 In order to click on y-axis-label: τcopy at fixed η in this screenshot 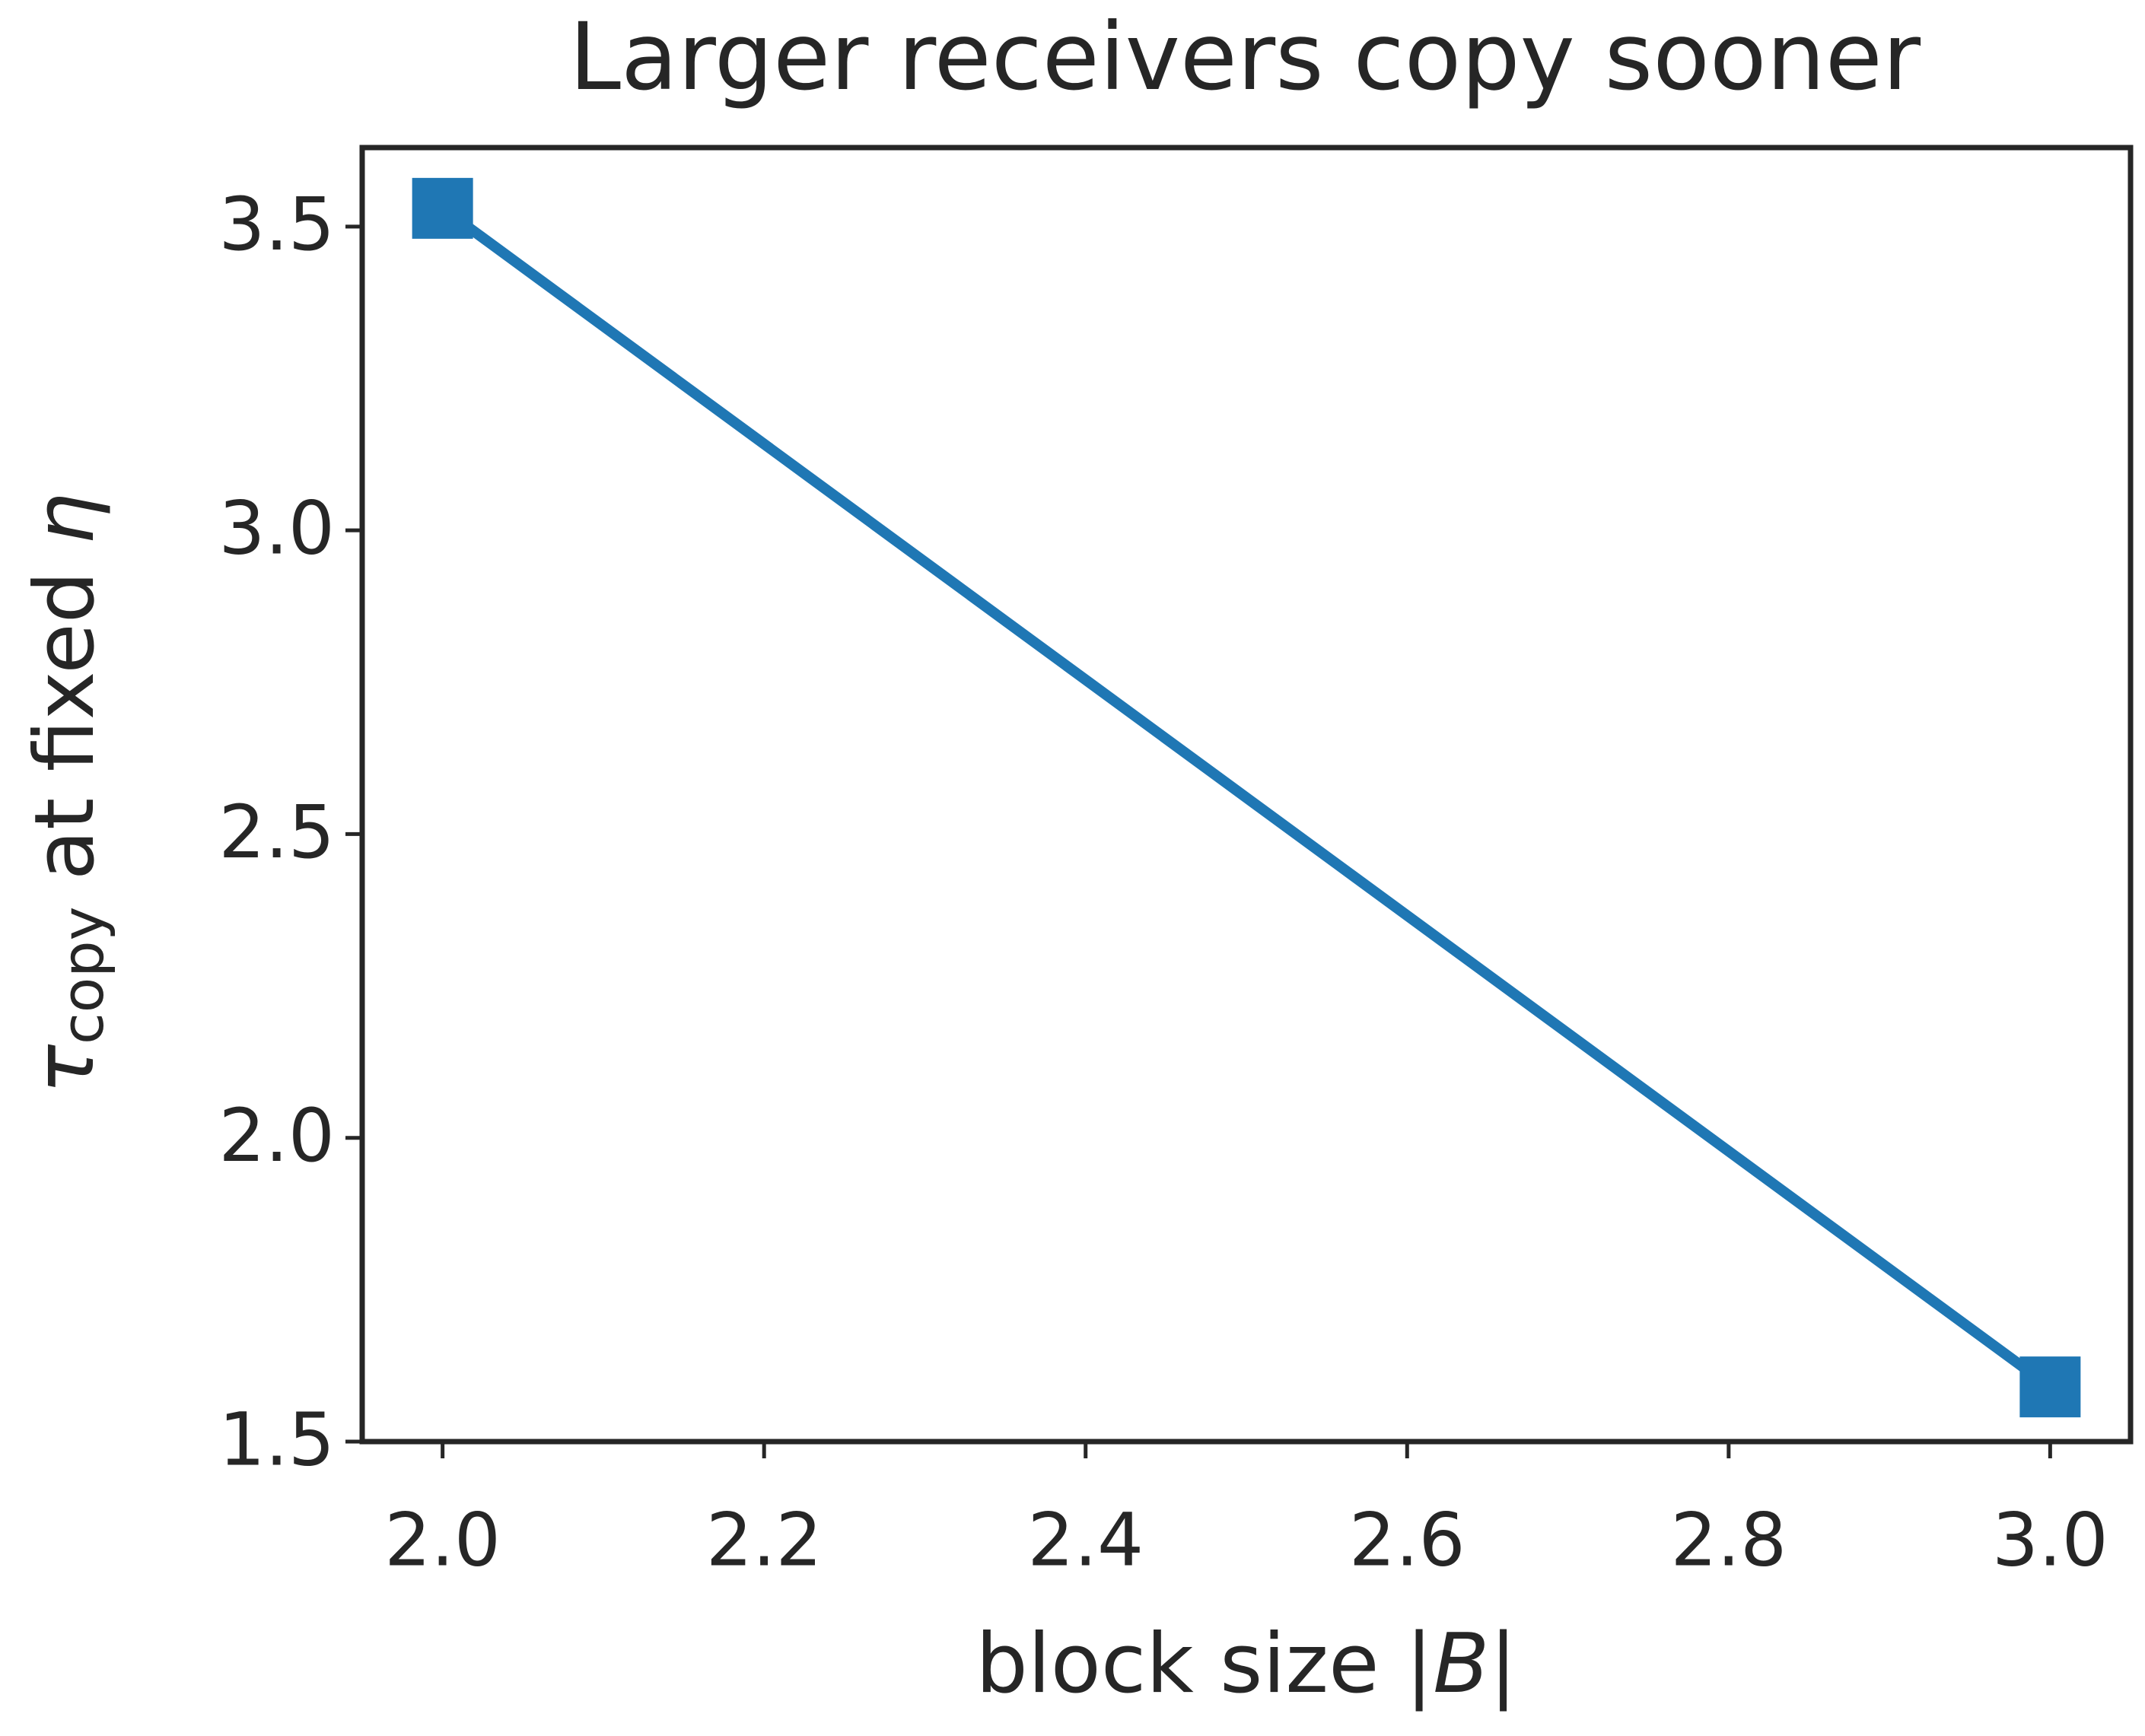, I will do `click(67, 794)`.